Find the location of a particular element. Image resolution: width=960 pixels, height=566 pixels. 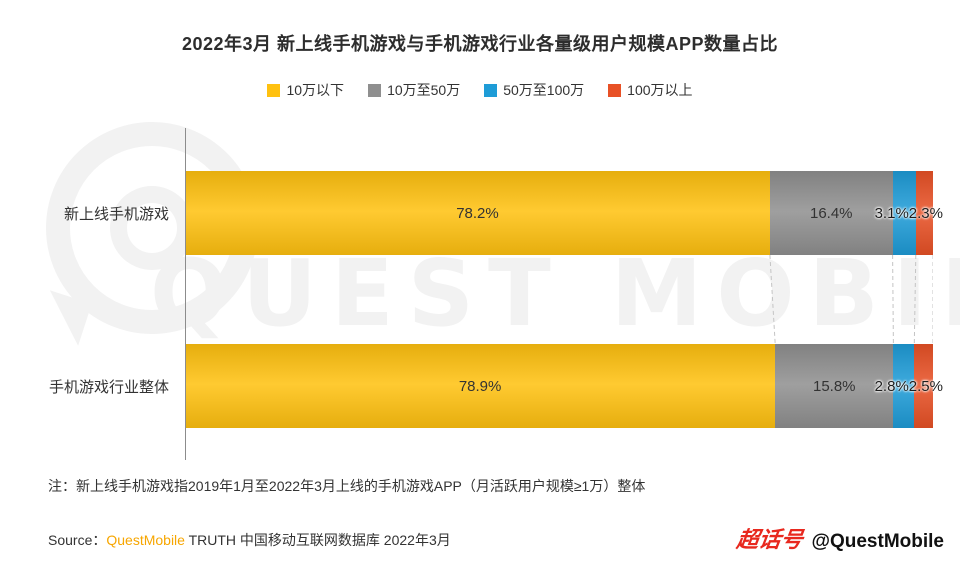

bar-segment: 78.2% is located at coordinates (477, 213).